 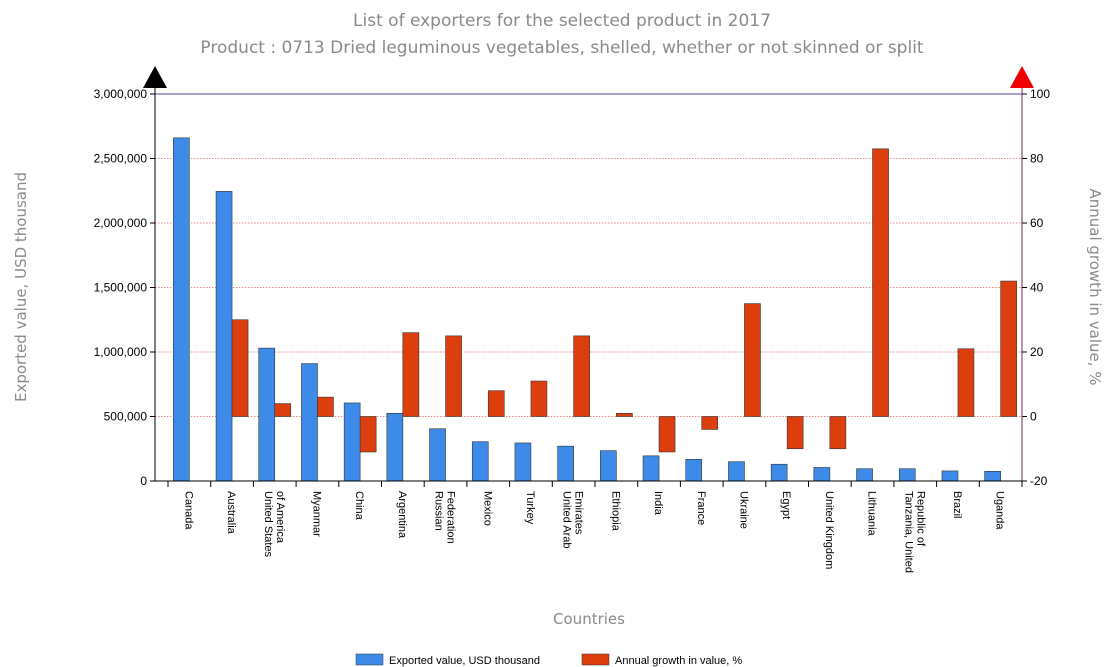 I want to click on right-tick-label: 20, so click(x=1037, y=352).